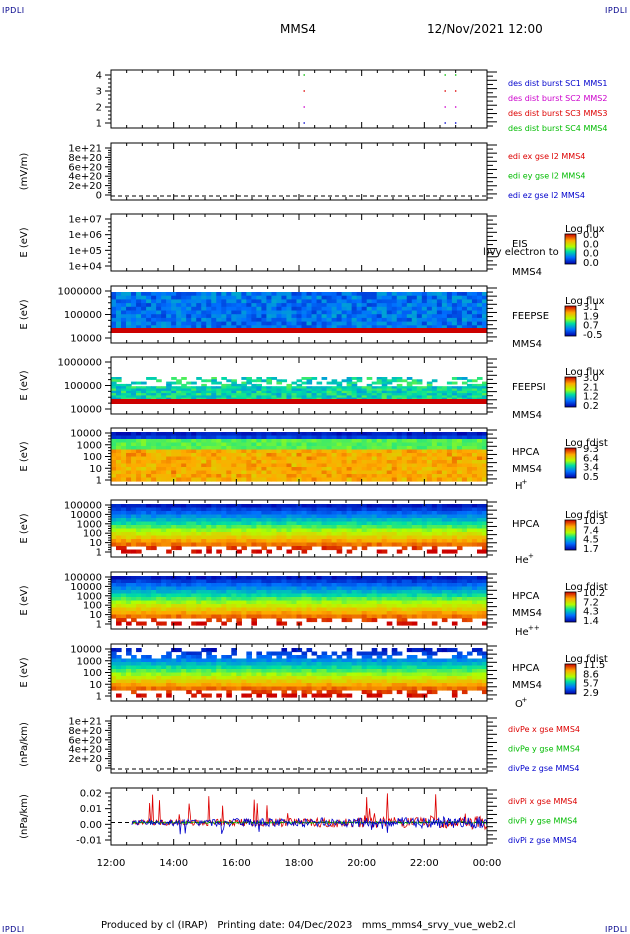  Describe the element at coordinates (95, 543) in the screenshot. I see `y-tick-label: 10` at that location.